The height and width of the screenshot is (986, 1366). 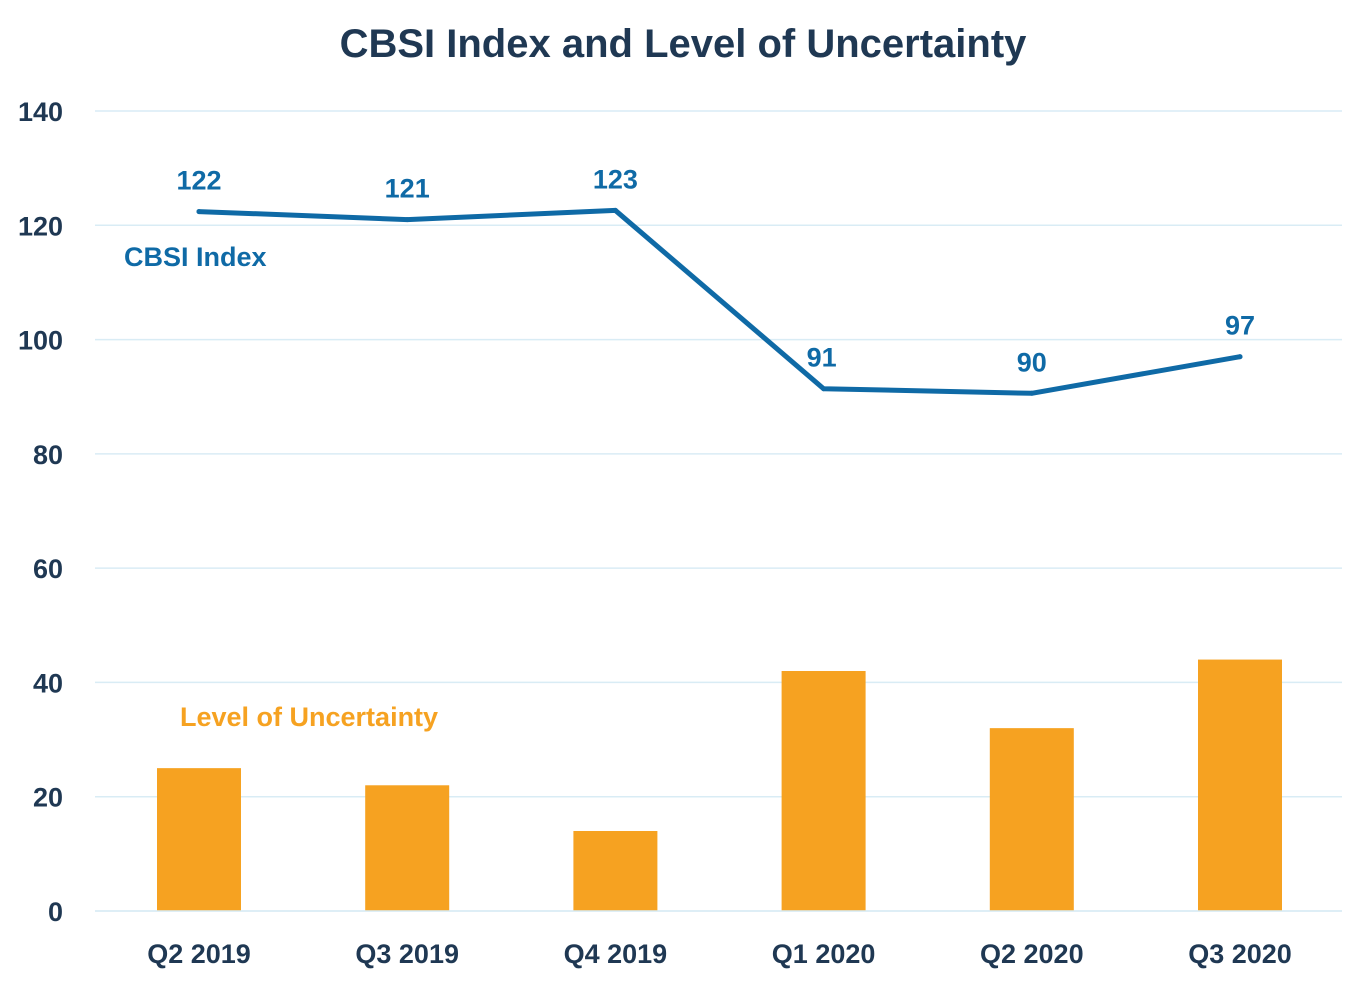 What do you see at coordinates (1240, 954) in the screenshot?
I see `x-tick-label: Q3 2020` at bounding box center [1240, 954].